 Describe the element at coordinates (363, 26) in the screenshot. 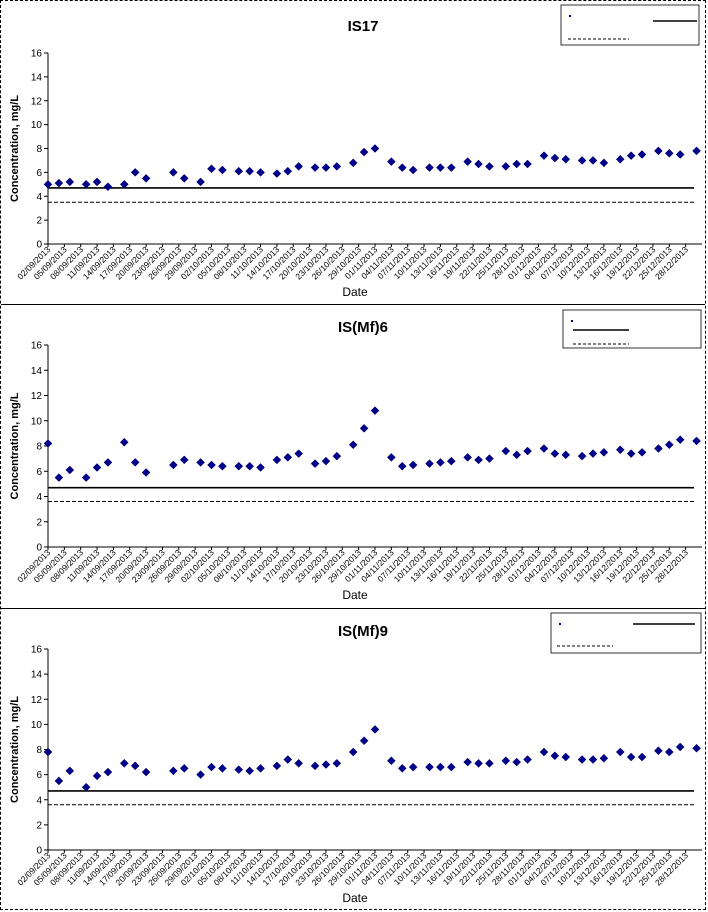

I see `chart-title: IS17` at that location.